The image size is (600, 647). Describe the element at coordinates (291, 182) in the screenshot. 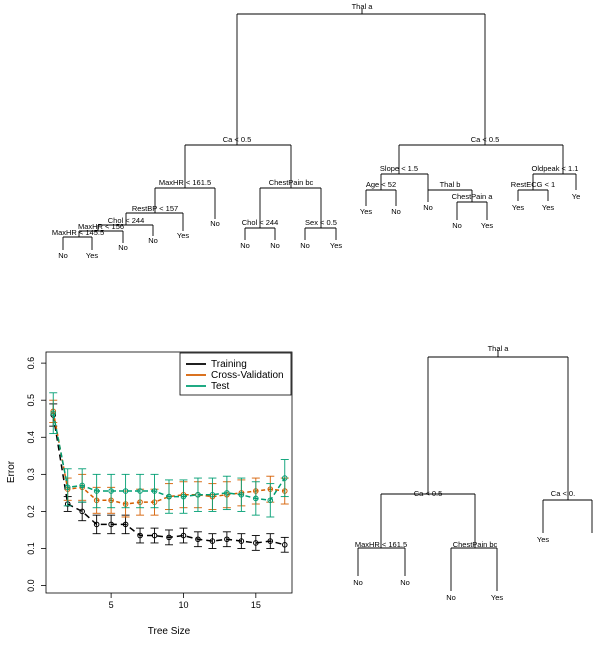

I see `split-label: ChestPain bc` at that location.